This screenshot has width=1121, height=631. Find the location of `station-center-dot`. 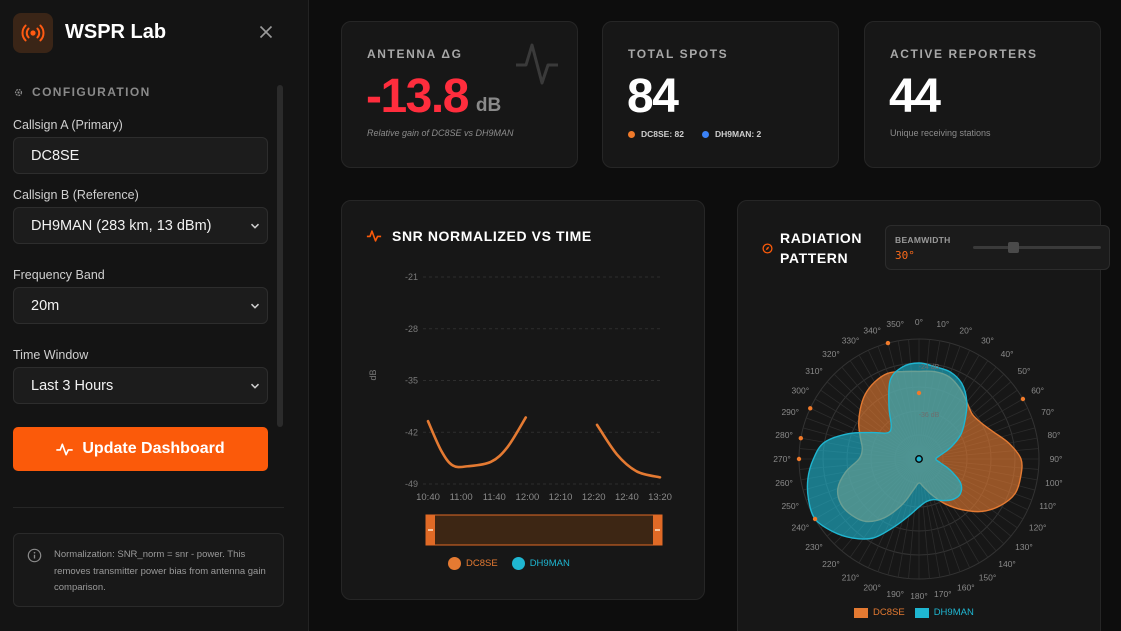

station-center-dot is located at coordinates (919, 459).